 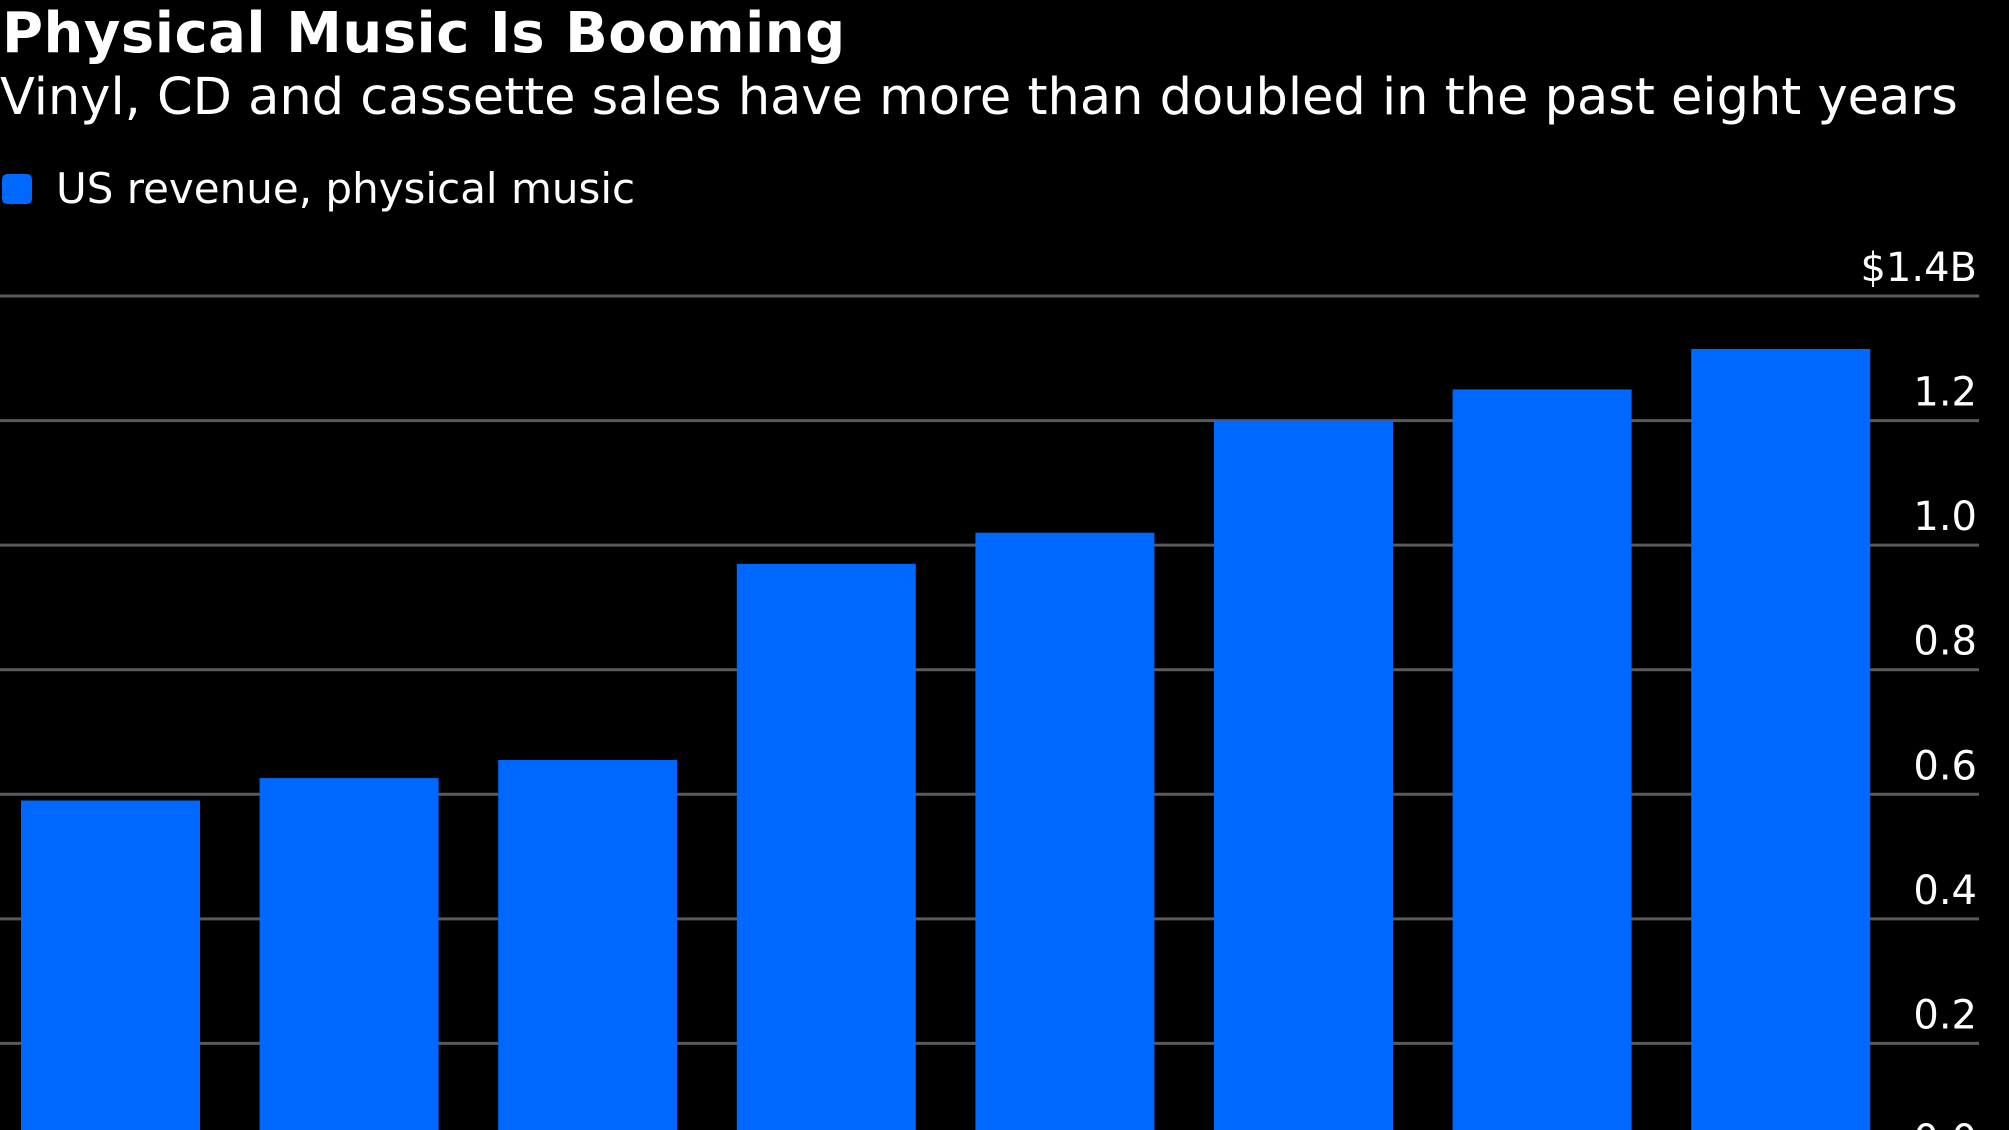 I want to click on y-tick-label: 0.4, so click(x=1945, y=891).